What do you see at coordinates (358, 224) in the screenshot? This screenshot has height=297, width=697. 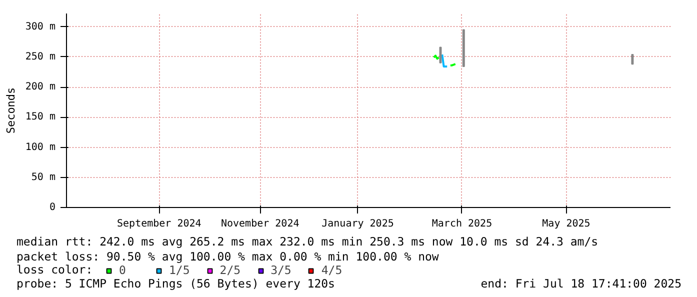 I see `x-tick-label: January 2025` at bounding box center [358, 224].